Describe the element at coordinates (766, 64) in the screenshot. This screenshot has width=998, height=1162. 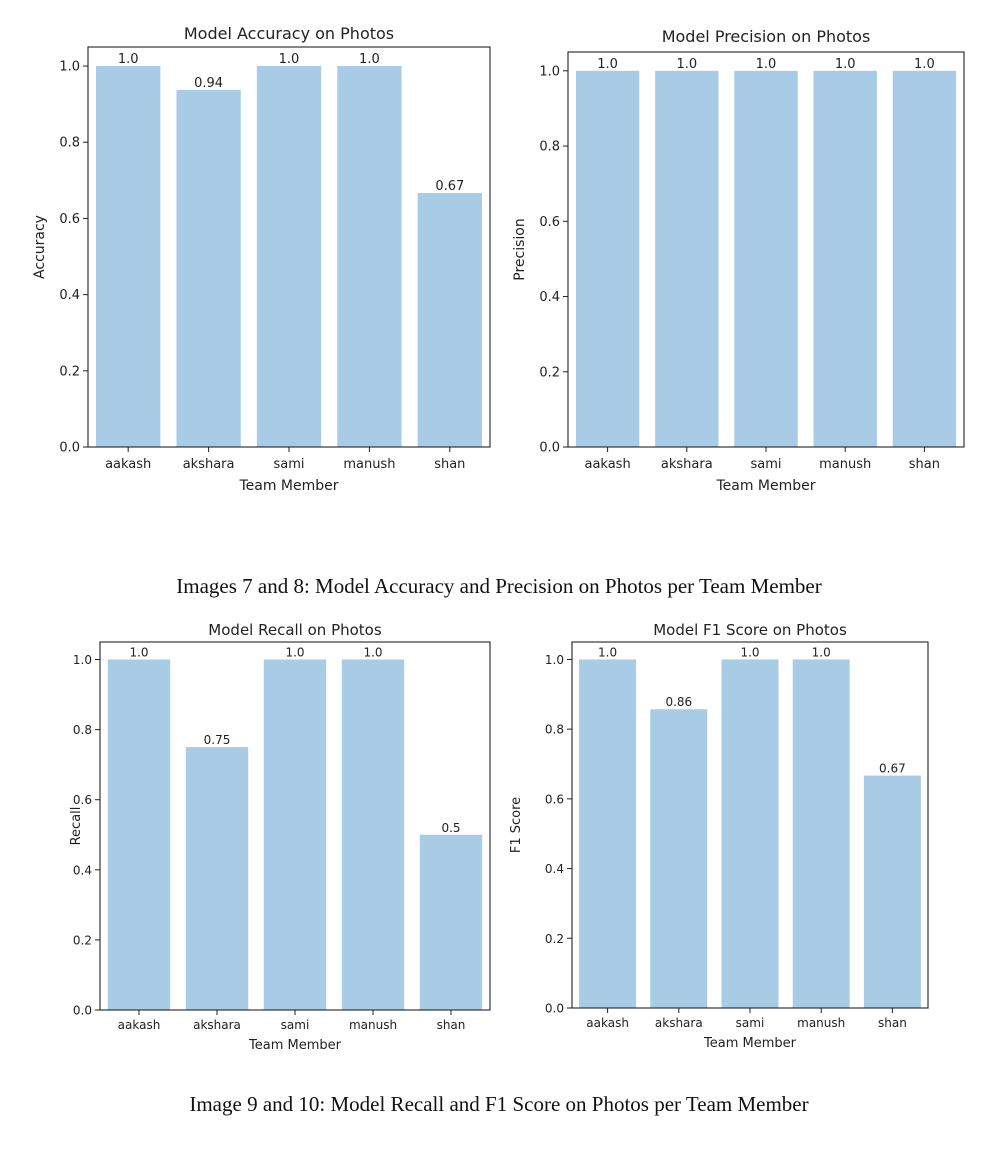
I see `precision-chart-value-label-sami: 1.0` at that location.